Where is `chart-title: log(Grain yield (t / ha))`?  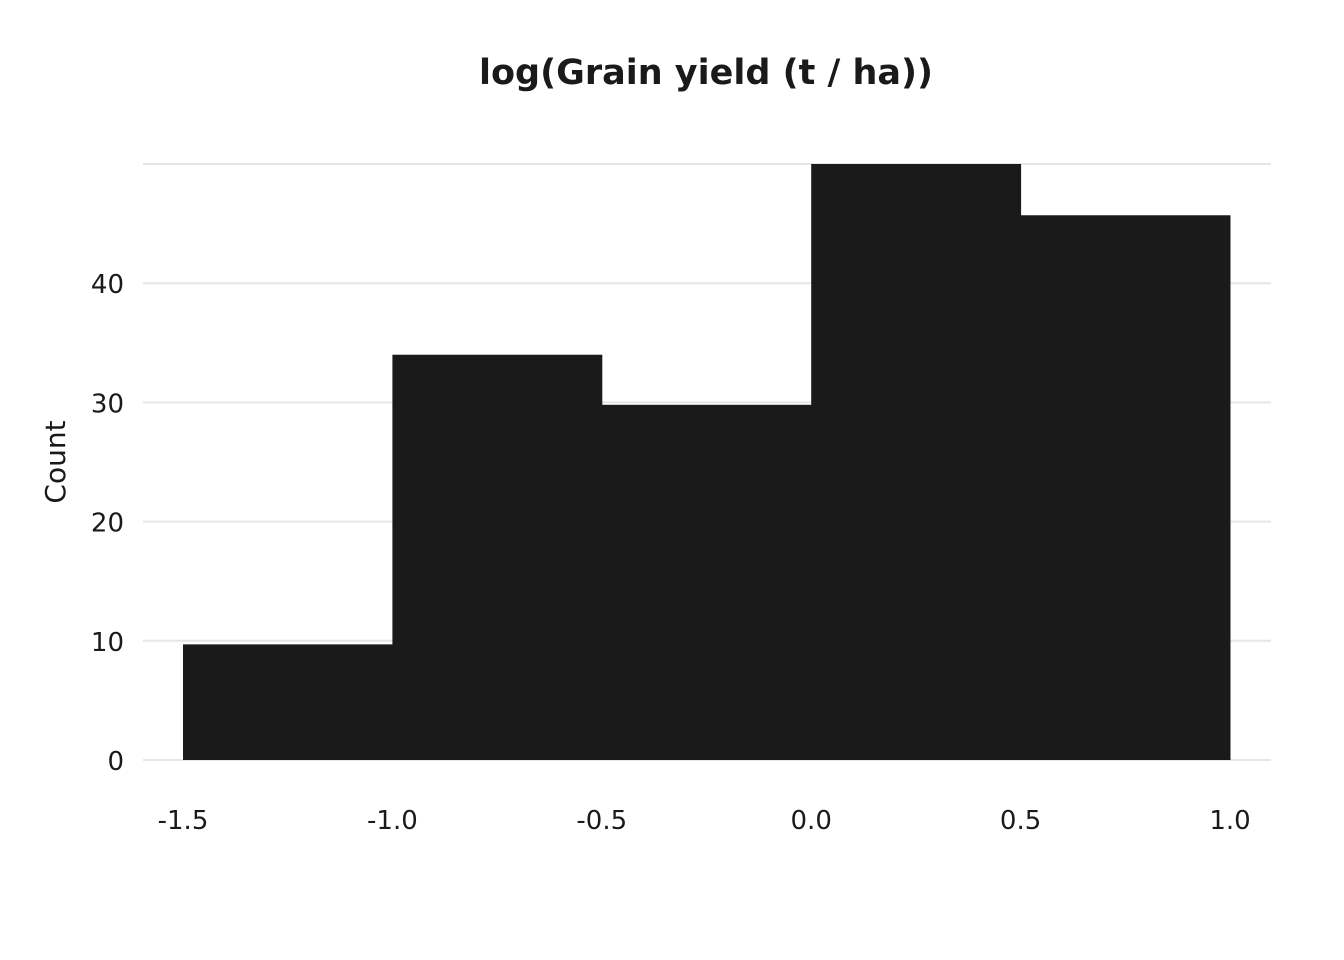
chart-title: log(Grain yield (t / ha)) is located at coordinates (706, 73).